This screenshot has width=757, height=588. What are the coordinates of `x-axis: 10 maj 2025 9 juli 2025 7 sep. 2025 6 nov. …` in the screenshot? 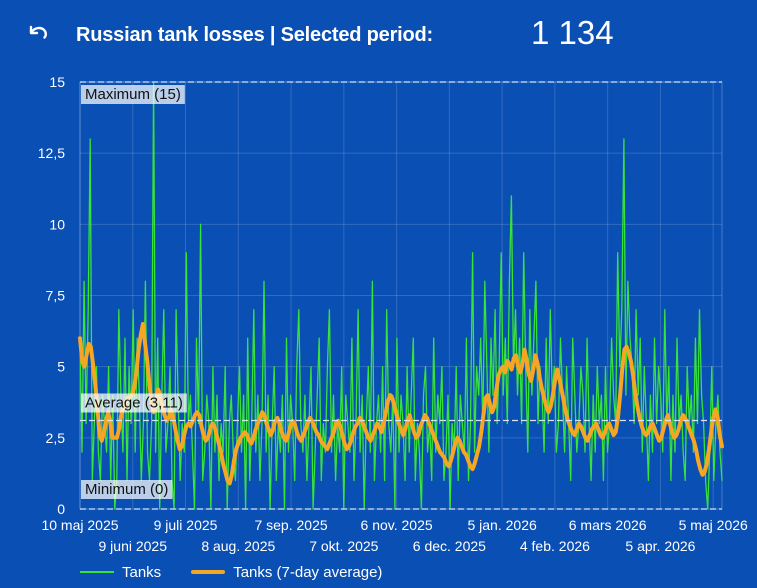 It's located at (394, 535).